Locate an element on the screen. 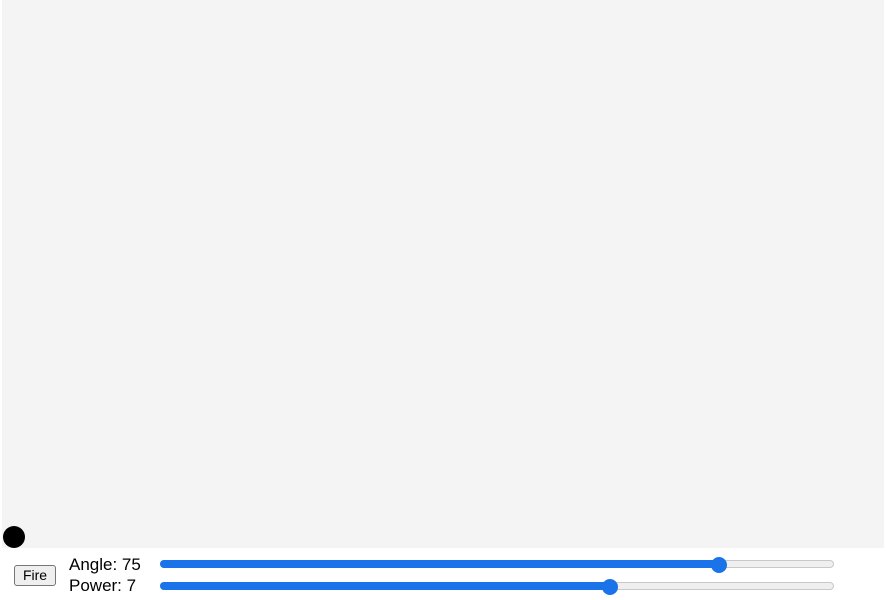 This screenshot has height=600, width=886. angle-slider-fill is located at coordinates (440, 564).